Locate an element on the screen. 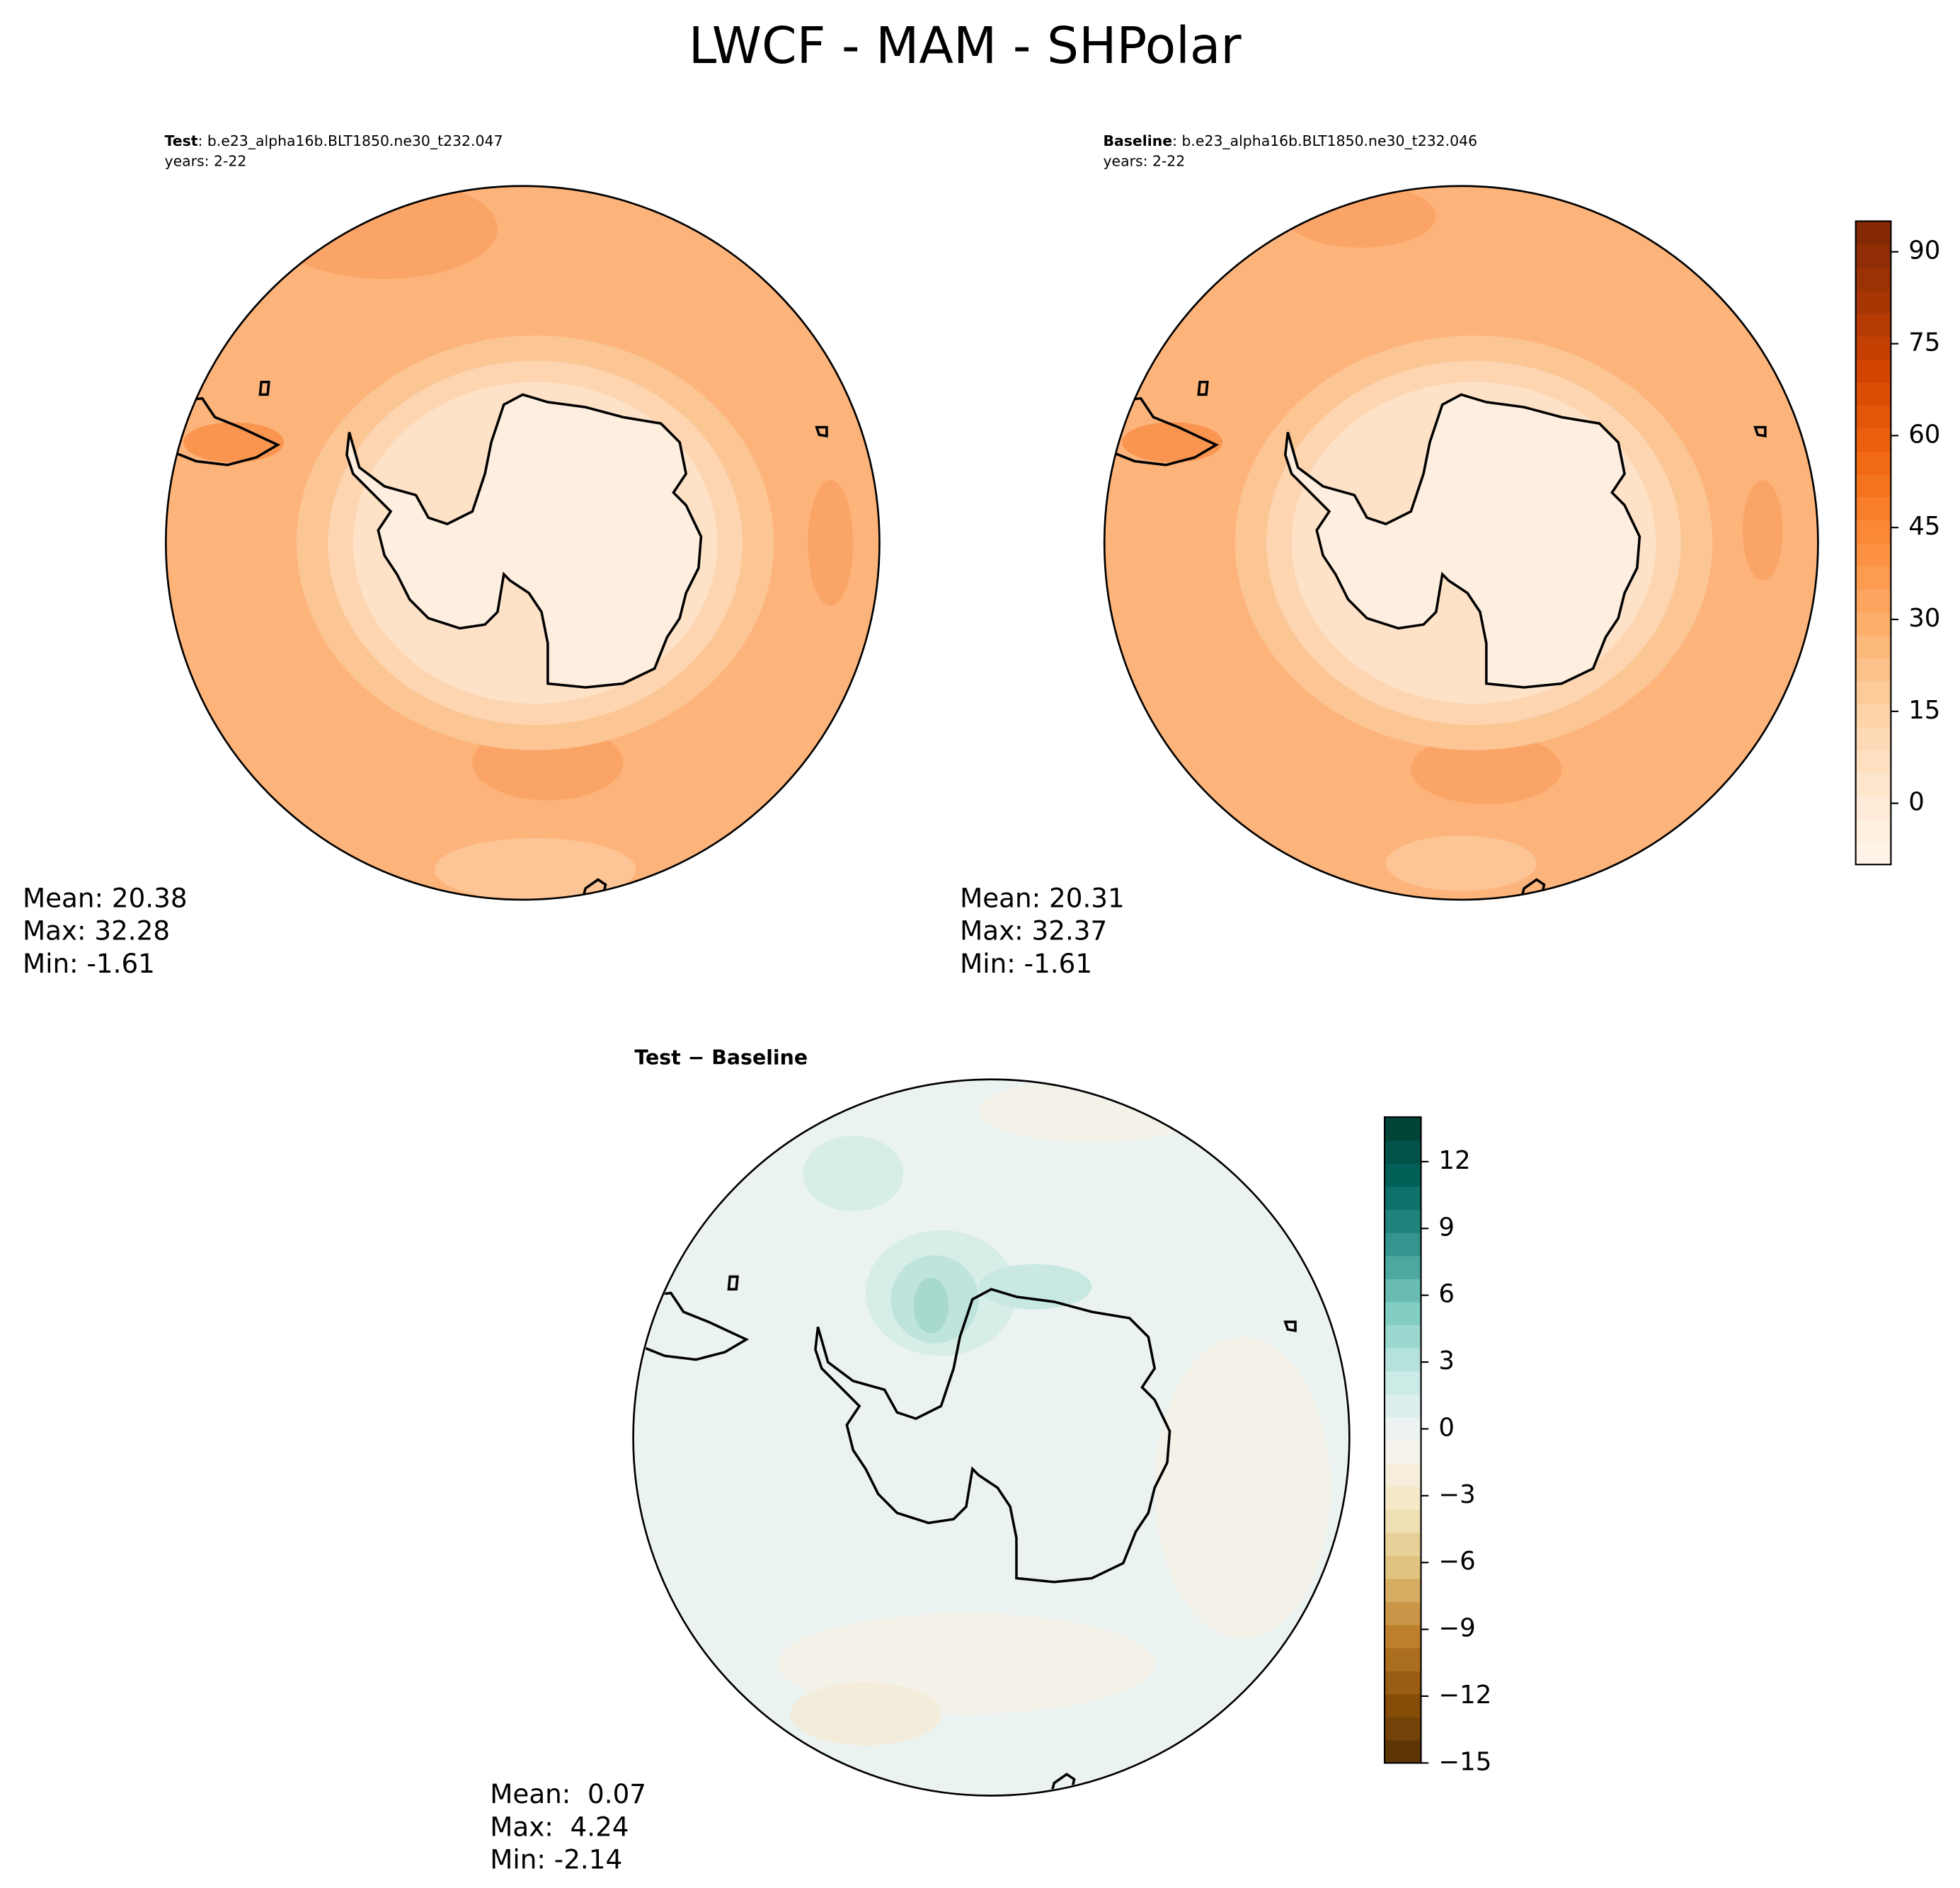  colorbar-tick-label: 45 is located at coordinates (1924, 526).